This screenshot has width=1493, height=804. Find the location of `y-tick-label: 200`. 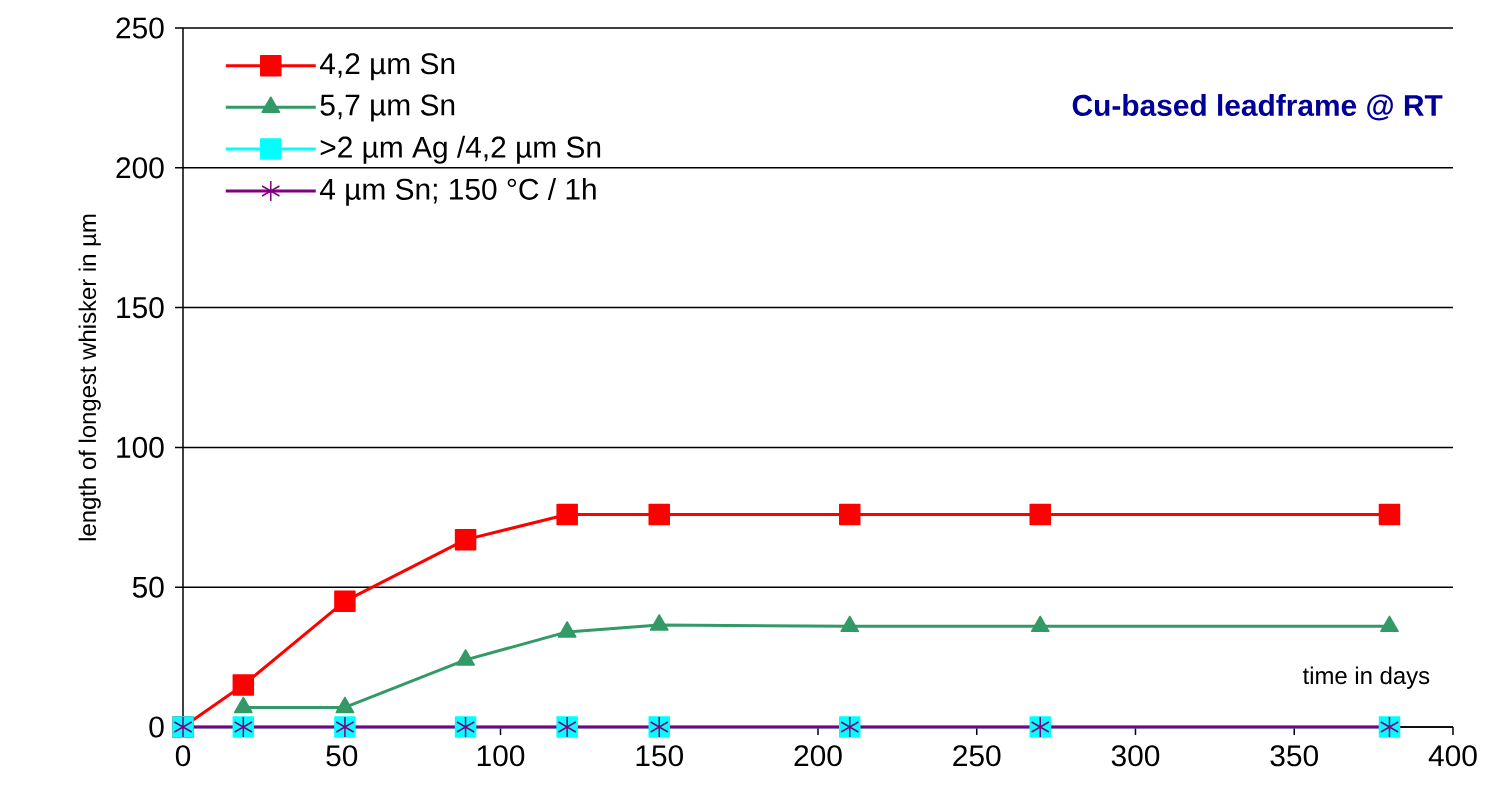

y-tick-label: 200 is located at coordinates (140, 168).